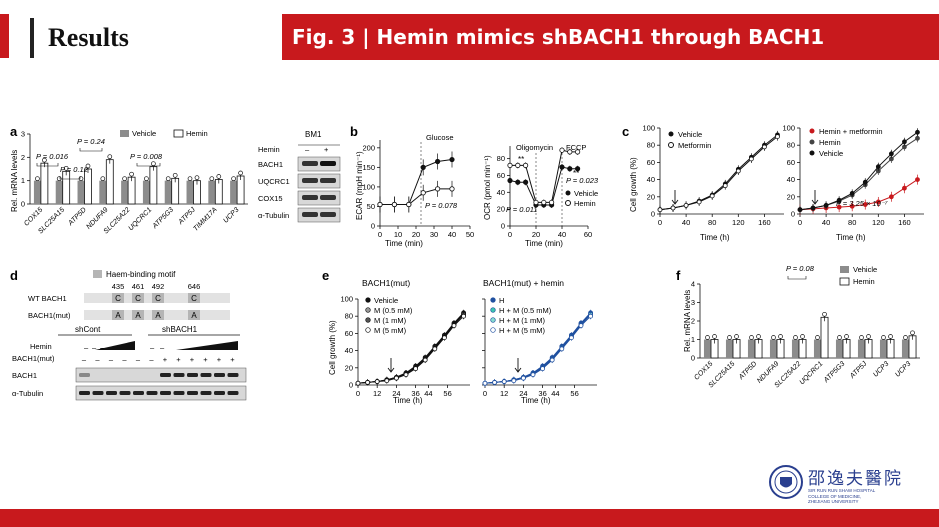 Image resolution: width=939 pixels, height=527 pixels. Describe the element at coordinates (539, 348) in the screenshot. I see `e-right-plot: 0 12 24 36 44 56` at that location.